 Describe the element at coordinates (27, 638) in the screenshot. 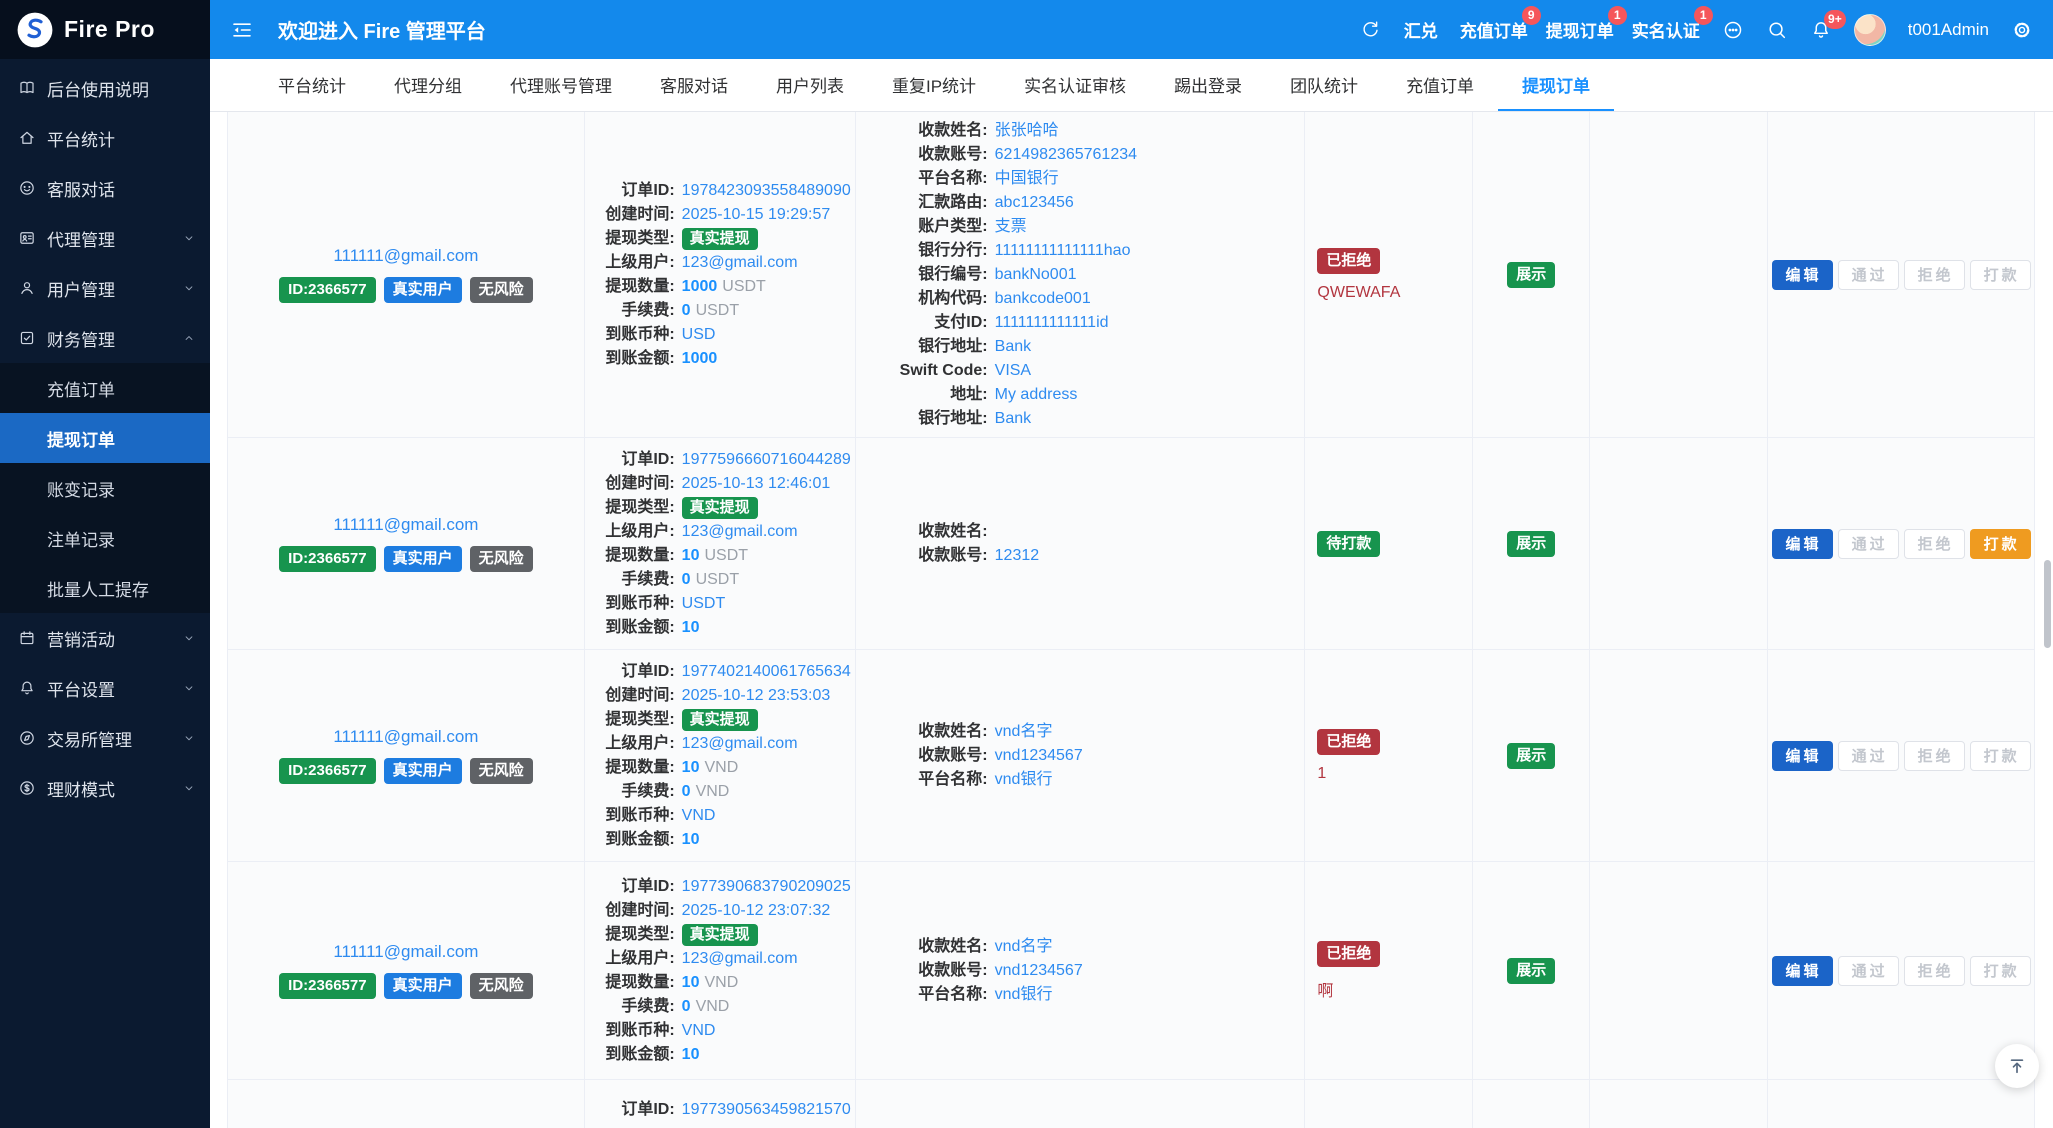

I see `calendar-icon` at that location.